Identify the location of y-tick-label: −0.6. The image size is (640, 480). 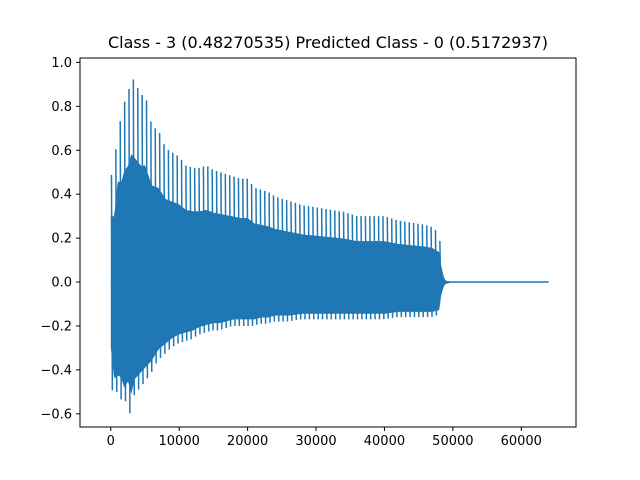
(56, 414).